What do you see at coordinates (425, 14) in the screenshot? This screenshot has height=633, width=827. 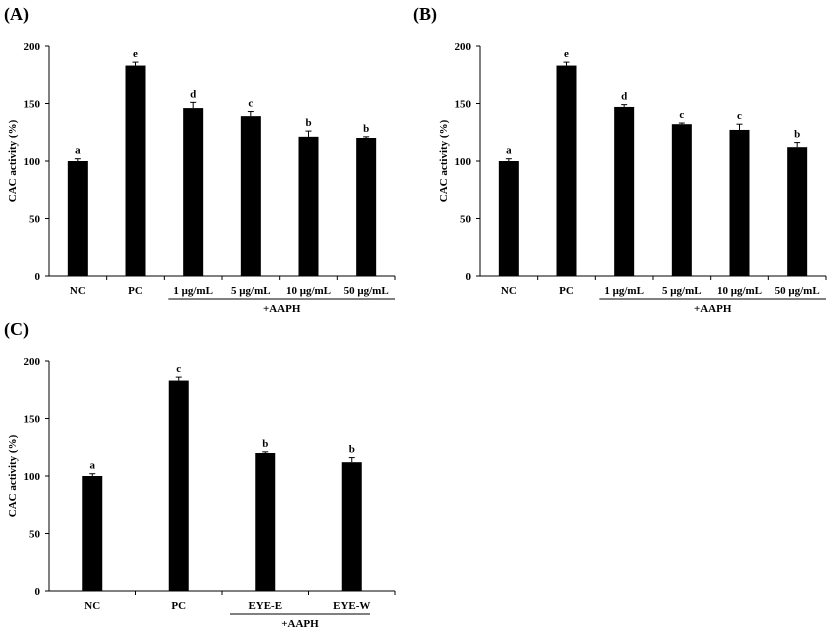 I see `panel-label: (B)` at bounding box center [425, 14].